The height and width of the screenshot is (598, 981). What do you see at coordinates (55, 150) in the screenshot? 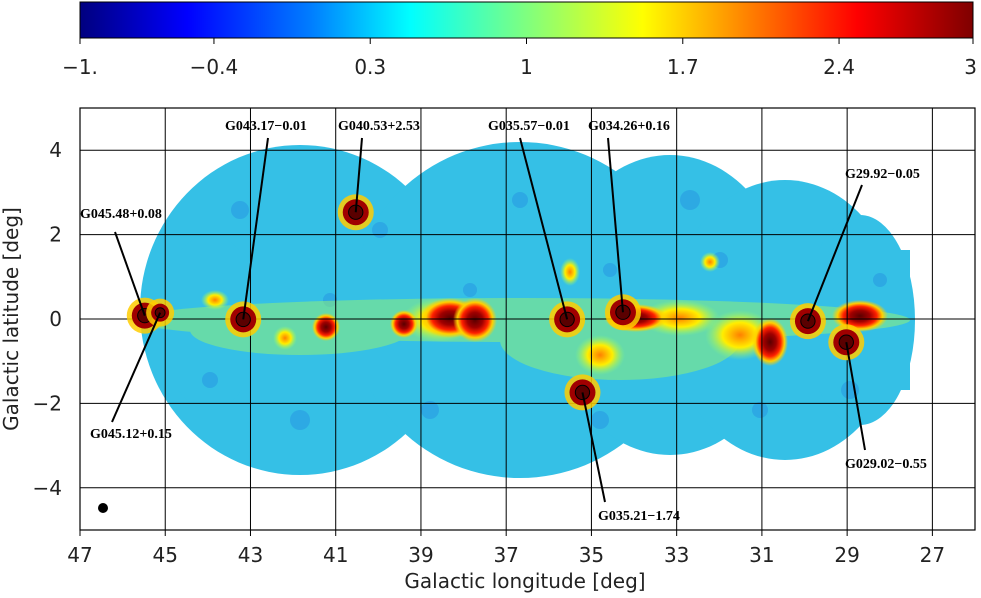
I see `y-tick-label: 4` at bounding box center [55, 150].